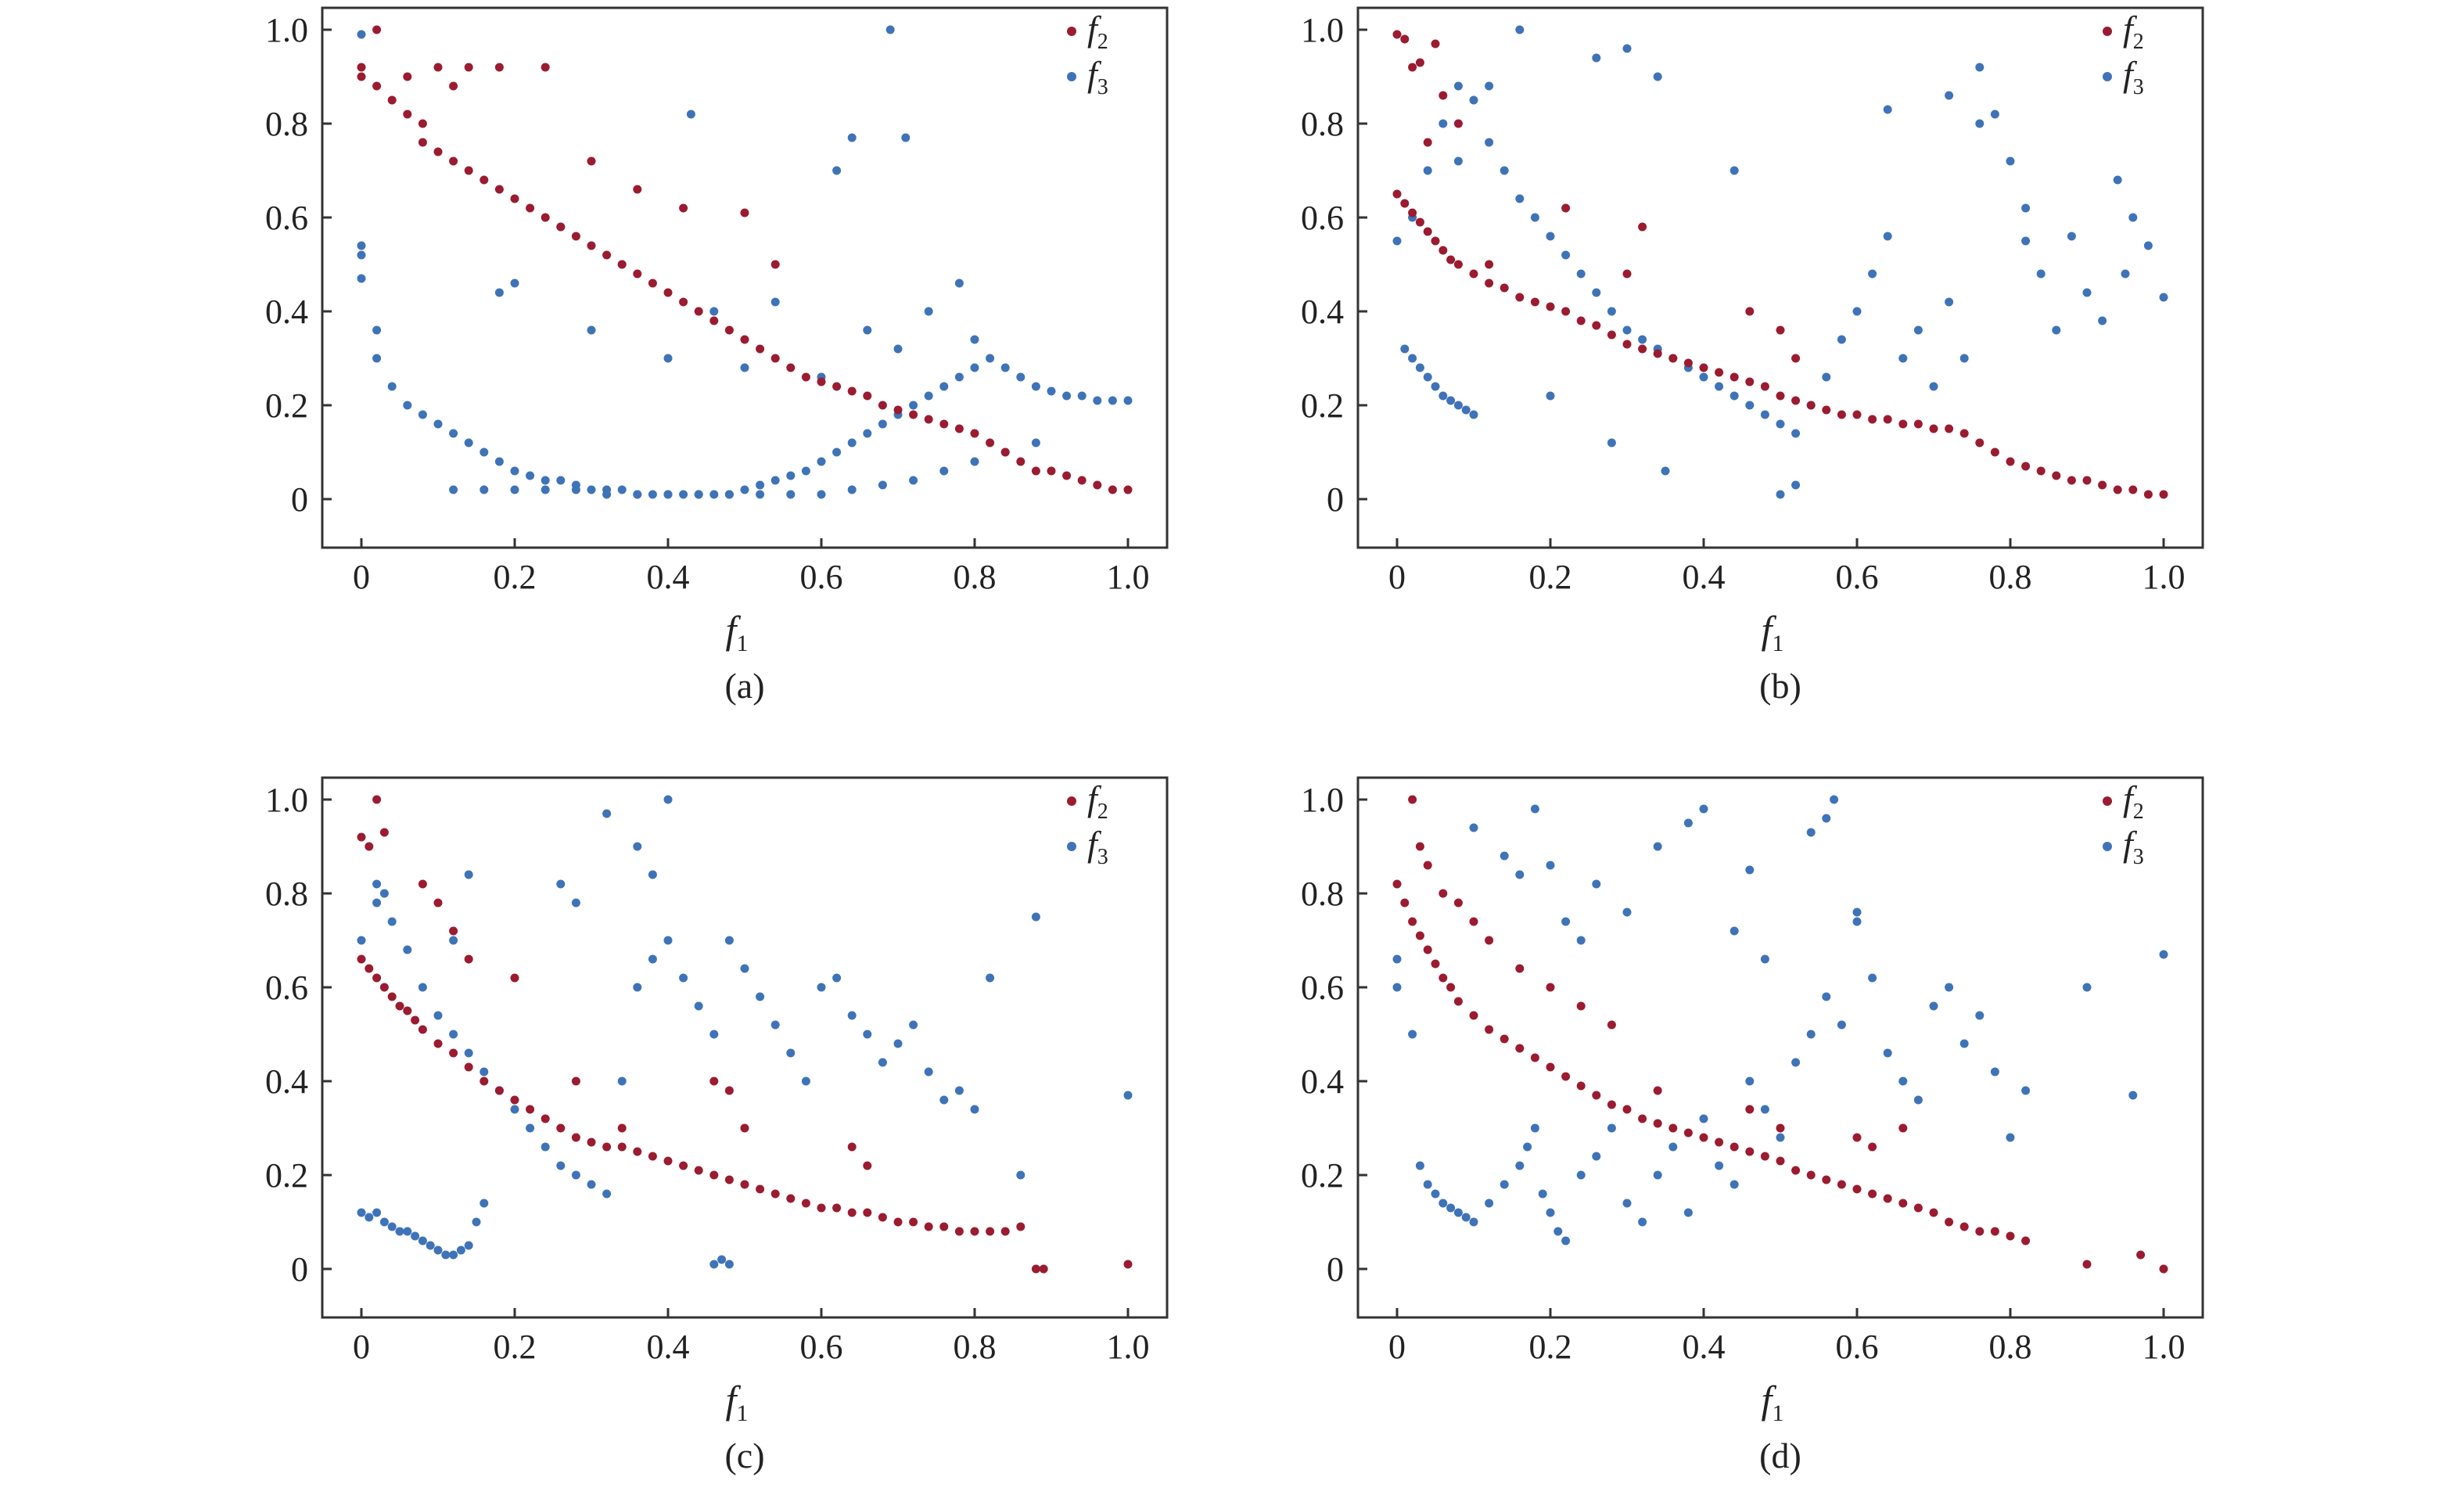 This screenshot has width=2464, height=1488. What do you see at coordinates (2133, 32) in the screenshot?
I see `legend-label-f2: f2` at bounding box center [2133, 32].